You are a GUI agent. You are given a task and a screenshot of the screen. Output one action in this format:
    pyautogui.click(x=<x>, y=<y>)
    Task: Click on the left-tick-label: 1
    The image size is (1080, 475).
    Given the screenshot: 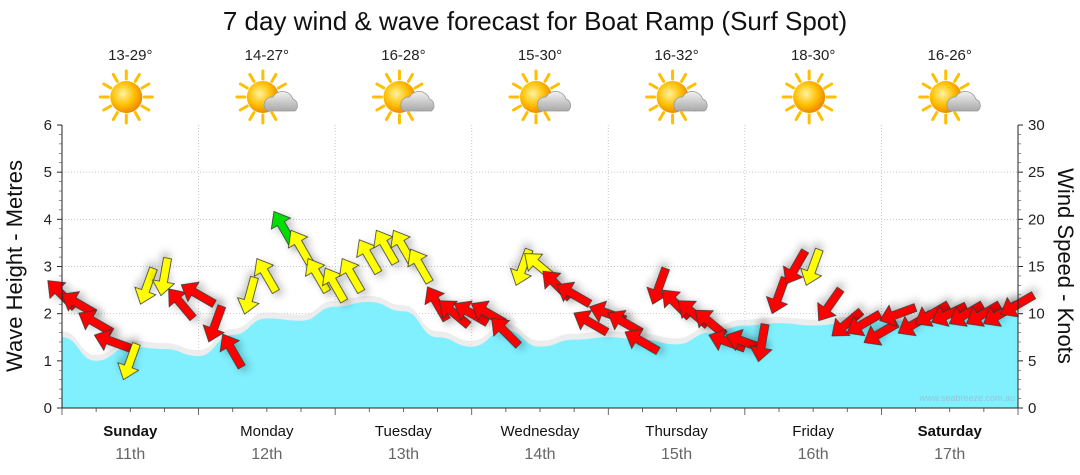 What is the action you would take?
    pyautogui.click(x=48, y=361)
    